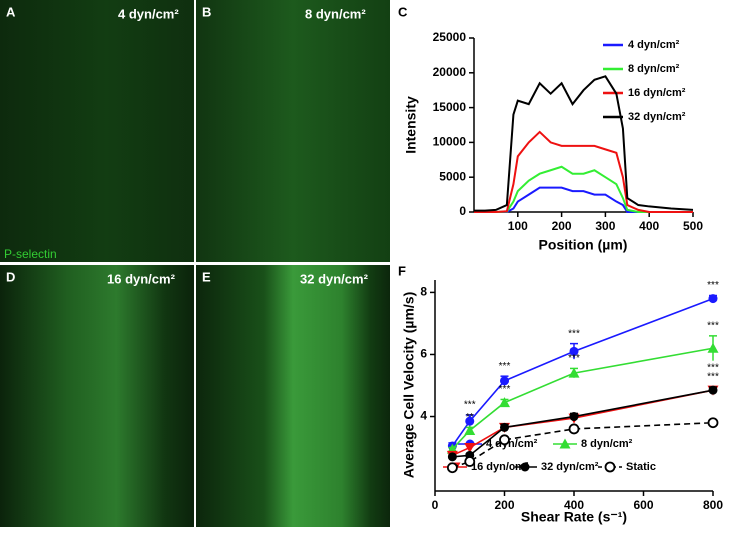 The height and width of the screenshot is (548, 737). What do you see at coordinates (518, 226) in the screenshot?
I see `x-tick-label: 100` at bounding box center [518, 226].